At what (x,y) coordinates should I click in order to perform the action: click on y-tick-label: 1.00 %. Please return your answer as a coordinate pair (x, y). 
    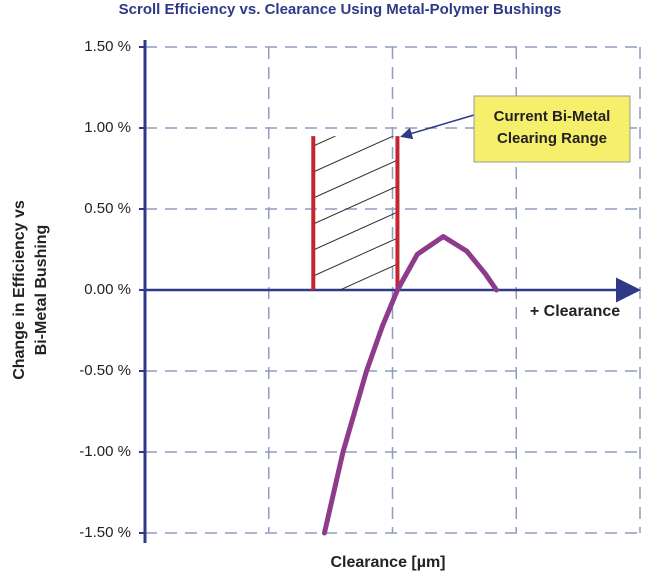
    Looking at the image, I should click on (107, 127).